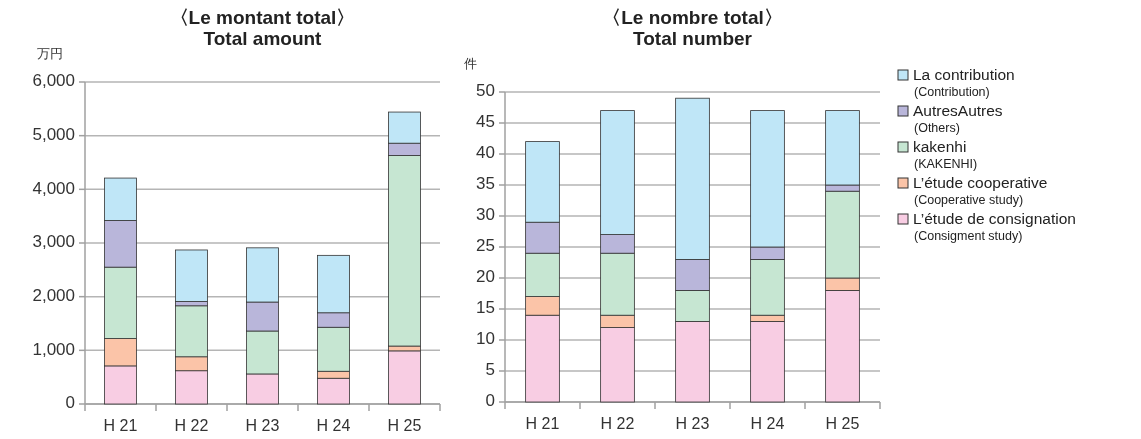  Describe the element at coordinates (470, 63) in the screenshot. I see `y-axis-title: 件` at that location.